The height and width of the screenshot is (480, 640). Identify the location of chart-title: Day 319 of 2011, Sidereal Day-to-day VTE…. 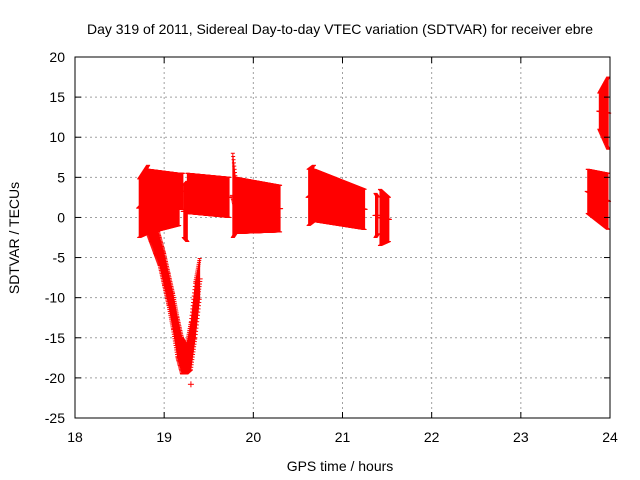
(340, 29).